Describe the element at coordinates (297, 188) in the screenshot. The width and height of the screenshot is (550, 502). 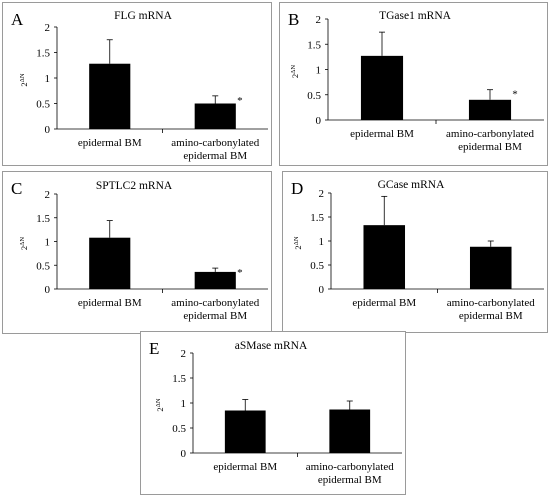
I see `panel-letter: D` at that location.